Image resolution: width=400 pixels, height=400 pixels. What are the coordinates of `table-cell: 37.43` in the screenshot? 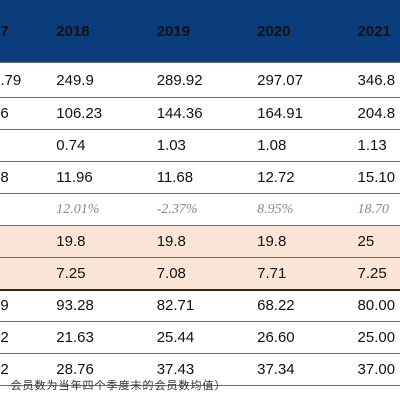 It's located at (197, 369).